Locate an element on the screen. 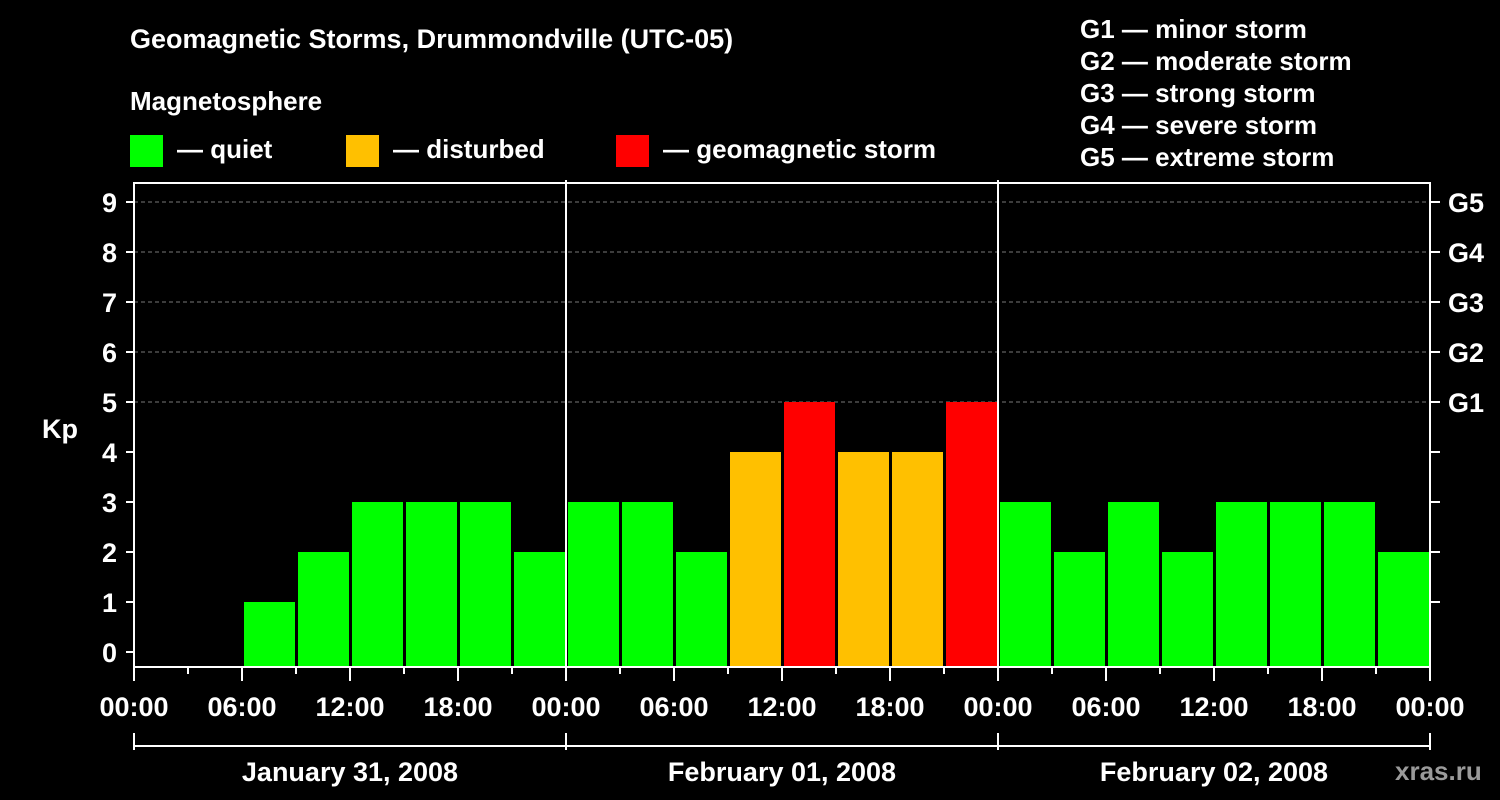 The height and width of the screenshot is (800, 1500). day-label: January 31, 2008 is located at coordinates (350, 772).